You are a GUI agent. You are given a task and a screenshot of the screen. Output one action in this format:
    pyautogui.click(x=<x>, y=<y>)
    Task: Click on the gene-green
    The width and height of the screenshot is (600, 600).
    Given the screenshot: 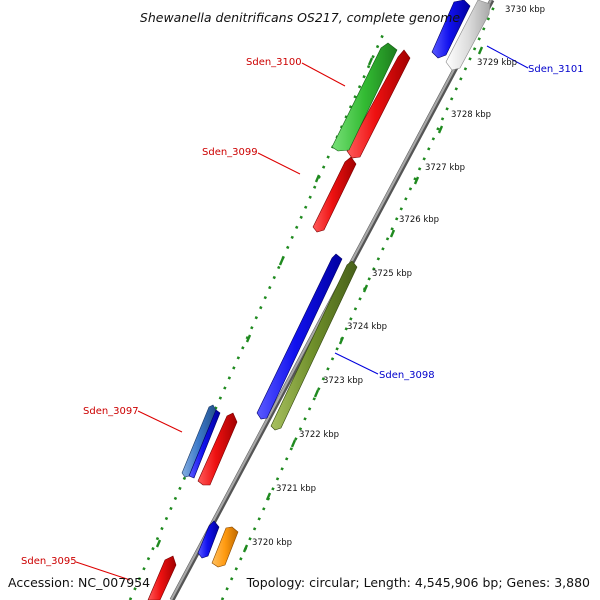 What is the action you would take?
    pyautogui.click(x=364, y=97)
    